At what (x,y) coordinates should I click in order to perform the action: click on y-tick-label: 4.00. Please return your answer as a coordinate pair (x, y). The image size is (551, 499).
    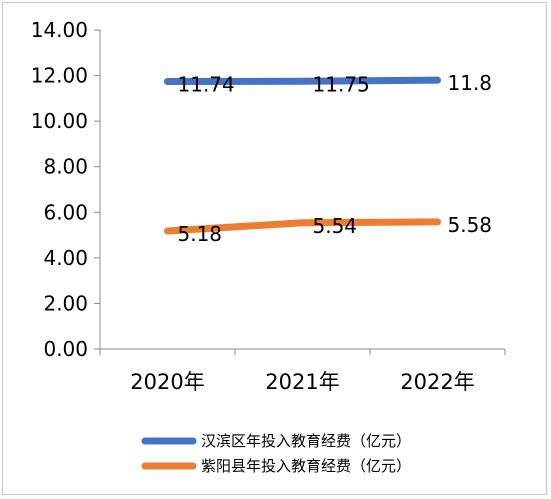
    Looking at the image, I should click on (65, 258).